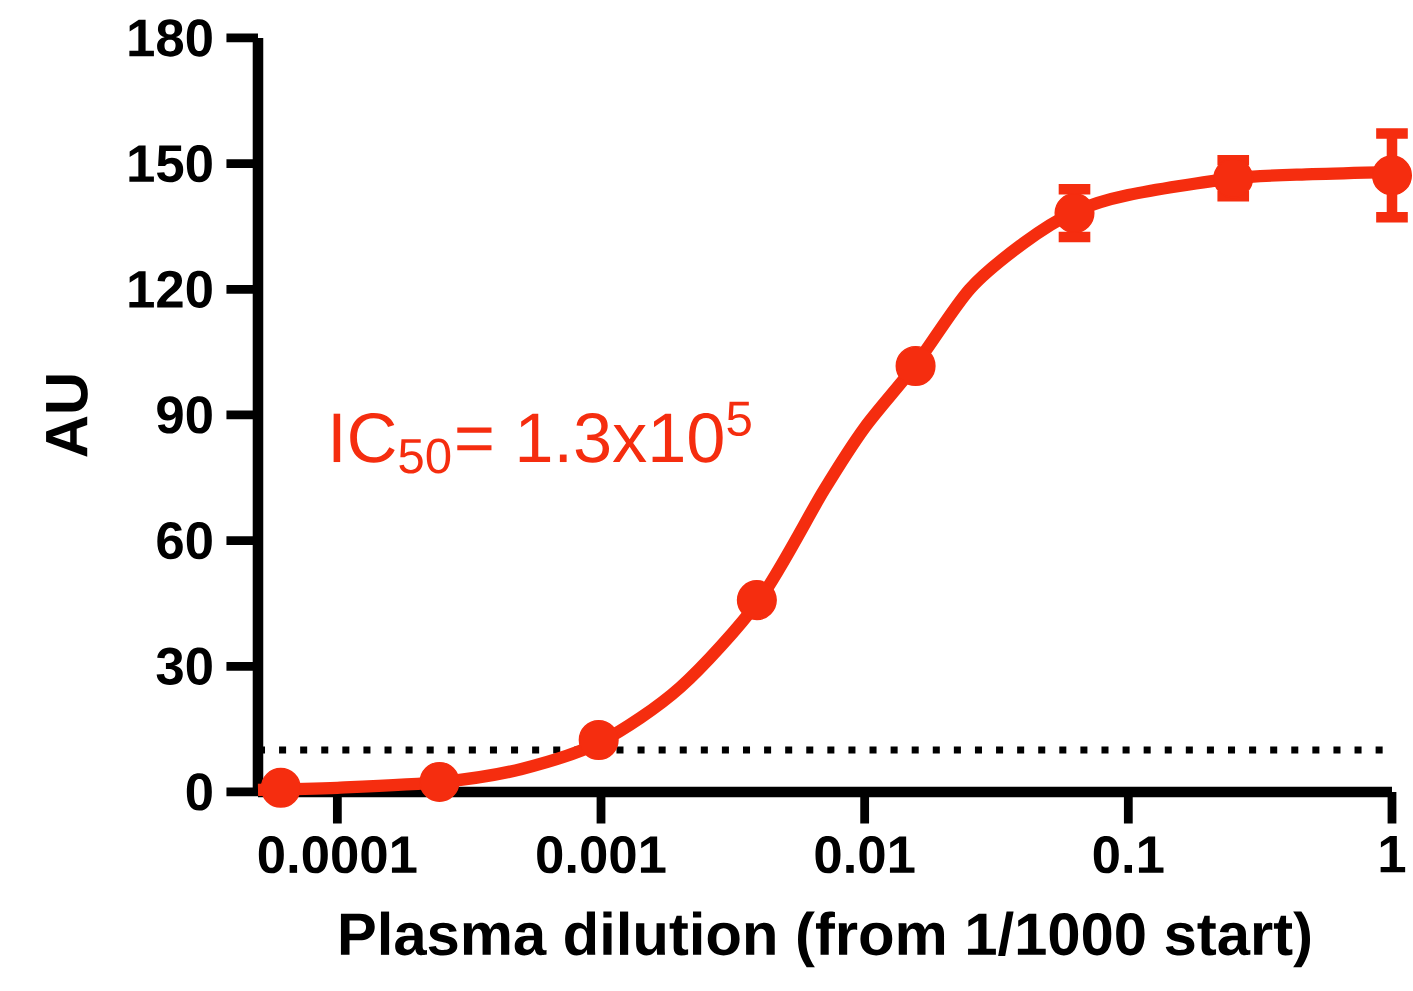  Describe the element at coordinates (601, 855) in the screenshot. I see `x-tick-label: 0.001` at that location.